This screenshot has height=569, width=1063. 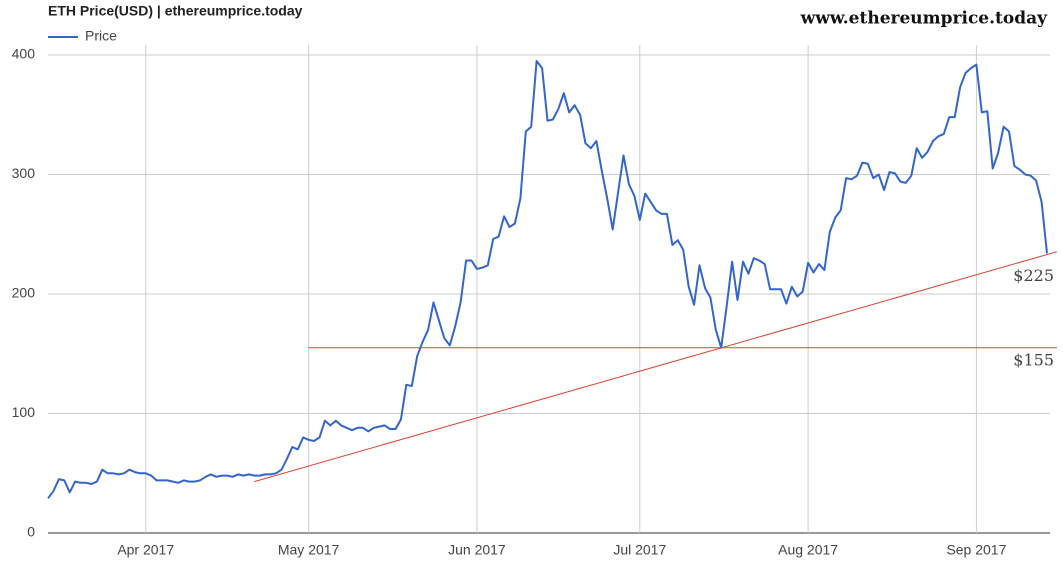 What do you see at coordinates (24, 412) in the screenshot?
I see `y-tick-label: 100` at bounding box center [24, 412].